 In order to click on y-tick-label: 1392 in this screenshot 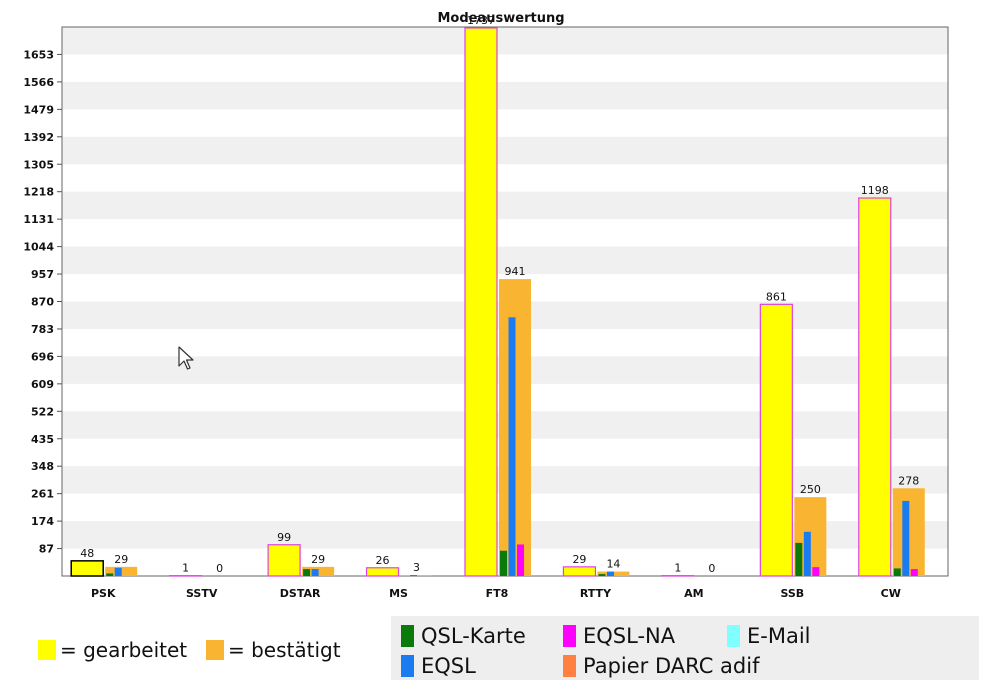, I will do `click(38, 137)`.